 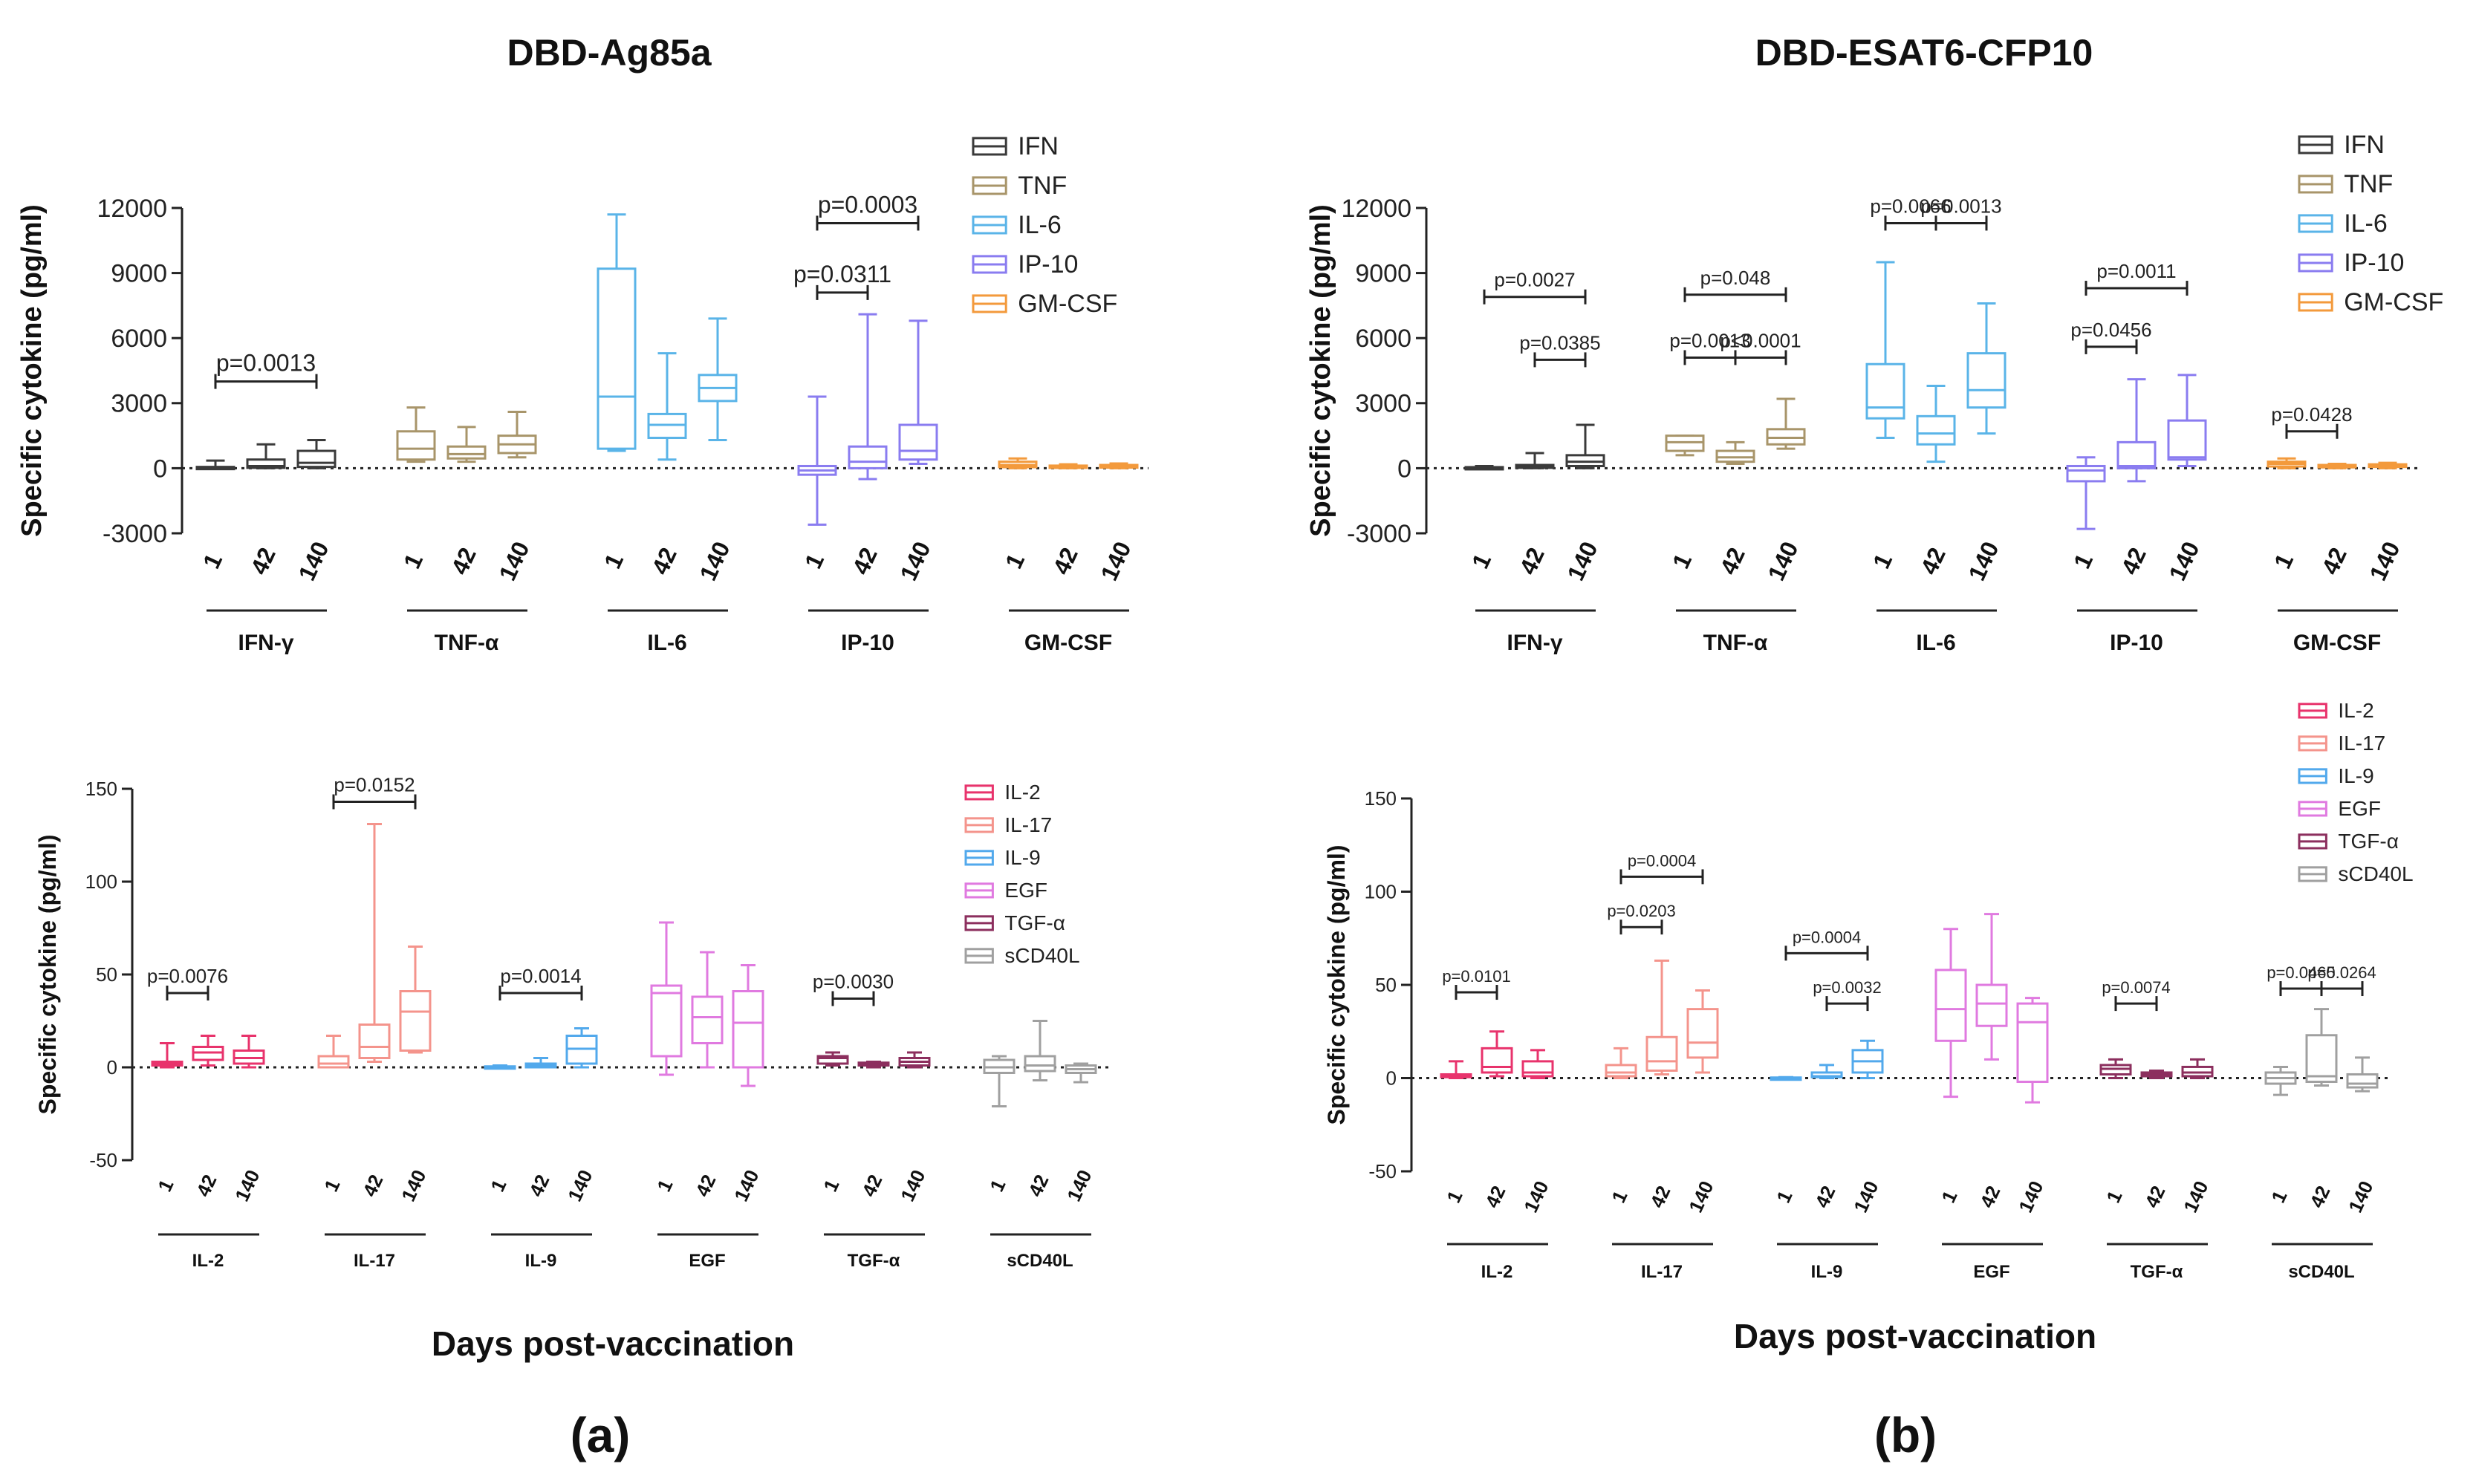 What do you see at coordinates (2136, 987) in the screenshot?
I see `p-value-label: p=0.0074` at bounding box center [2136, 987].